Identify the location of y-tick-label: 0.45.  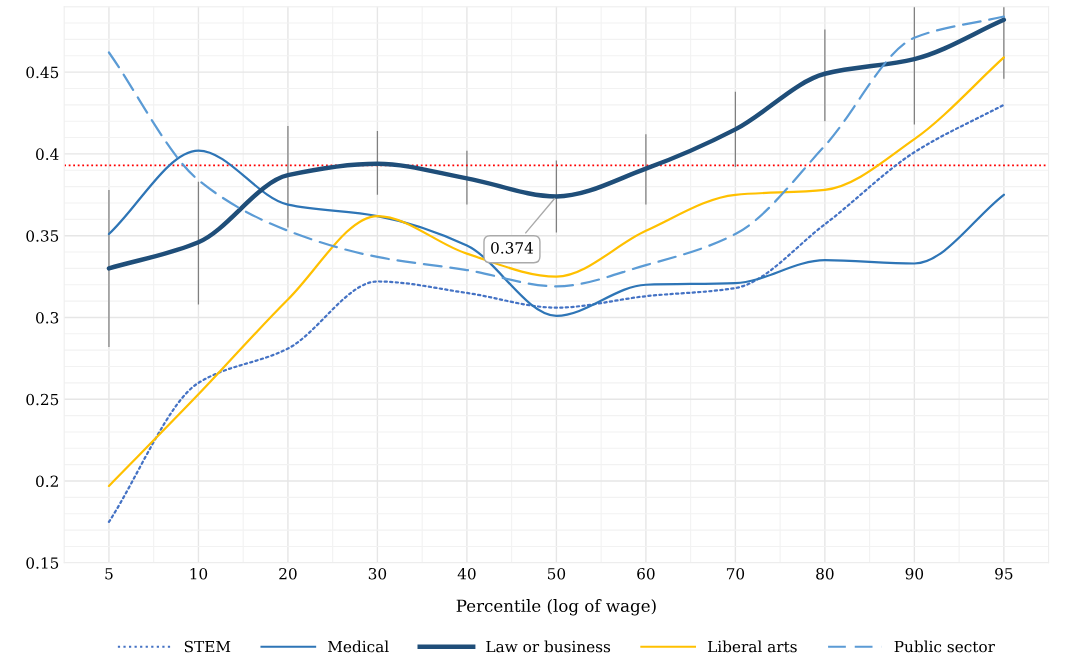
(42, 72).